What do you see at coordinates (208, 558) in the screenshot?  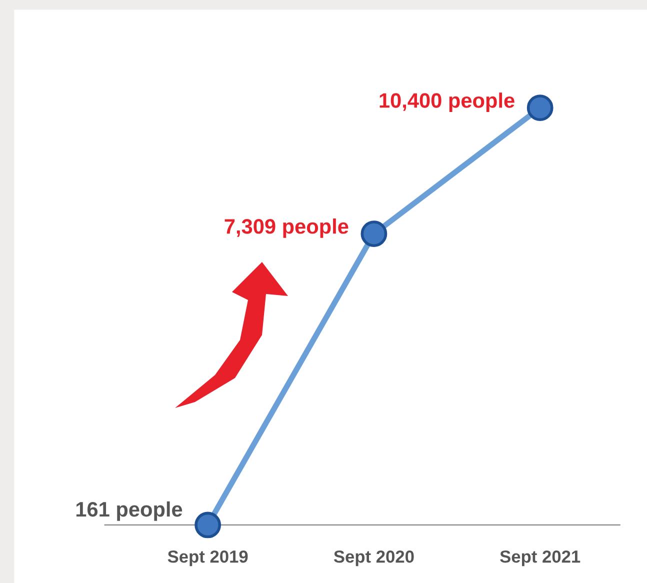 I see `x-tick-label: Sept 2019` at bounding box center [208, 558].